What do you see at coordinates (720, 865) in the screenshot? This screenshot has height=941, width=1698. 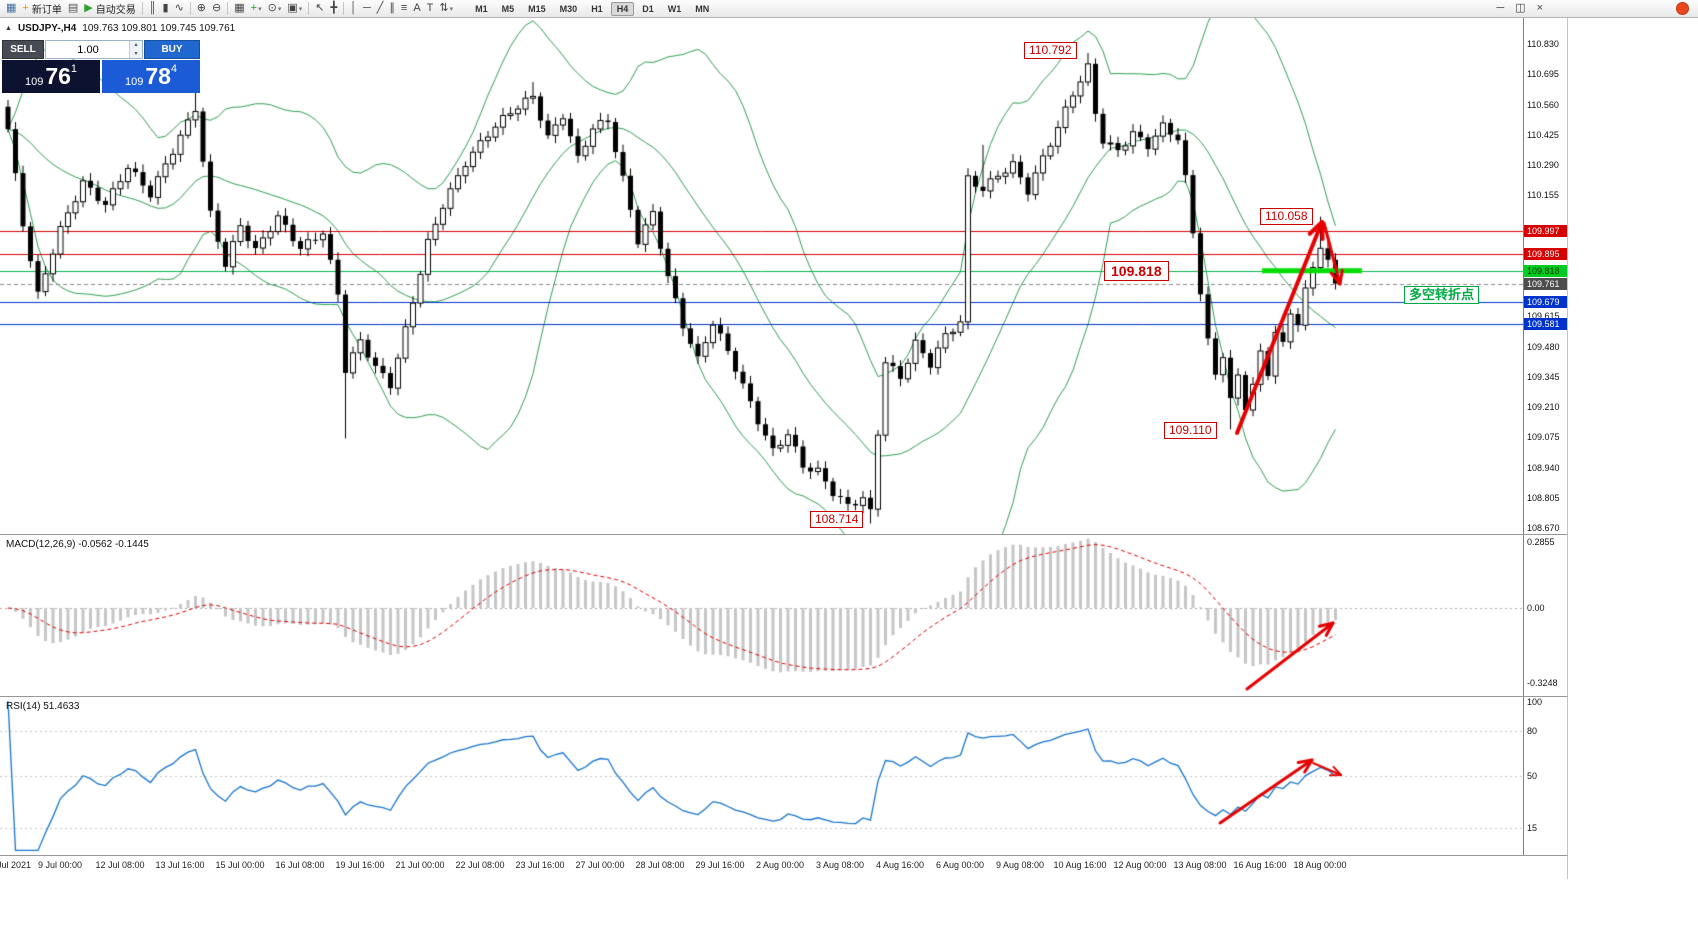 I see `time-axis-label: 29 Jul 16:00` at bounding box center [720, 865].